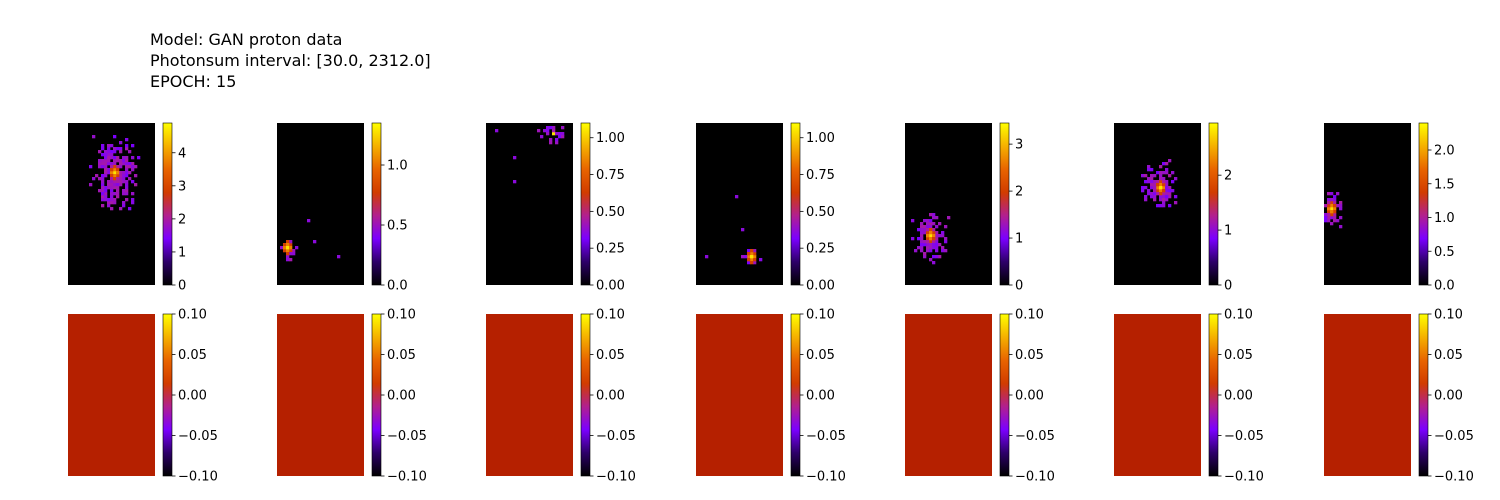 The height and width of the screenshot is (500, 1500). What do you see at coordinates (1389, 208) in the screenshot?
I see `heatmap-panel-r1-c7: 0.0 0.5 1.0 1.5 2.0` at bounding box center [1389, 208].